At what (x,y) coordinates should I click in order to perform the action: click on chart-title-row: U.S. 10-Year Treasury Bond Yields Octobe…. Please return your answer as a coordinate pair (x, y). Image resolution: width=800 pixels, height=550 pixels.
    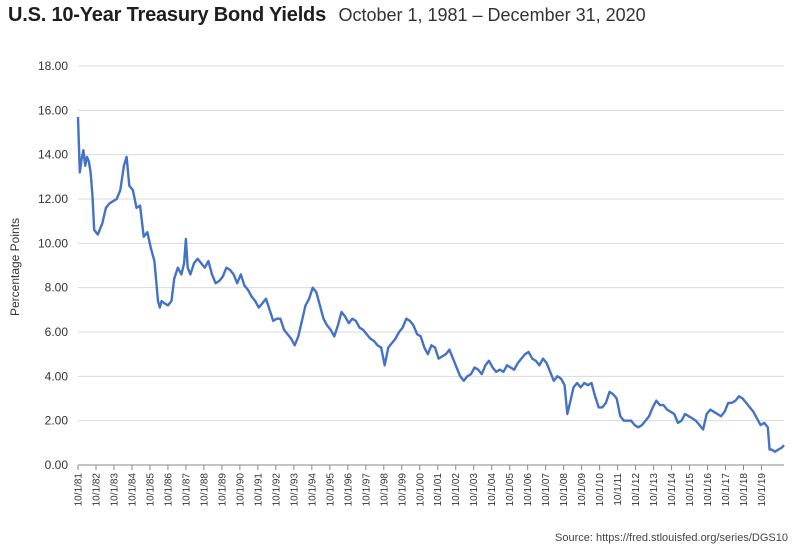
    Looking at the image, I should click on (327, 15).